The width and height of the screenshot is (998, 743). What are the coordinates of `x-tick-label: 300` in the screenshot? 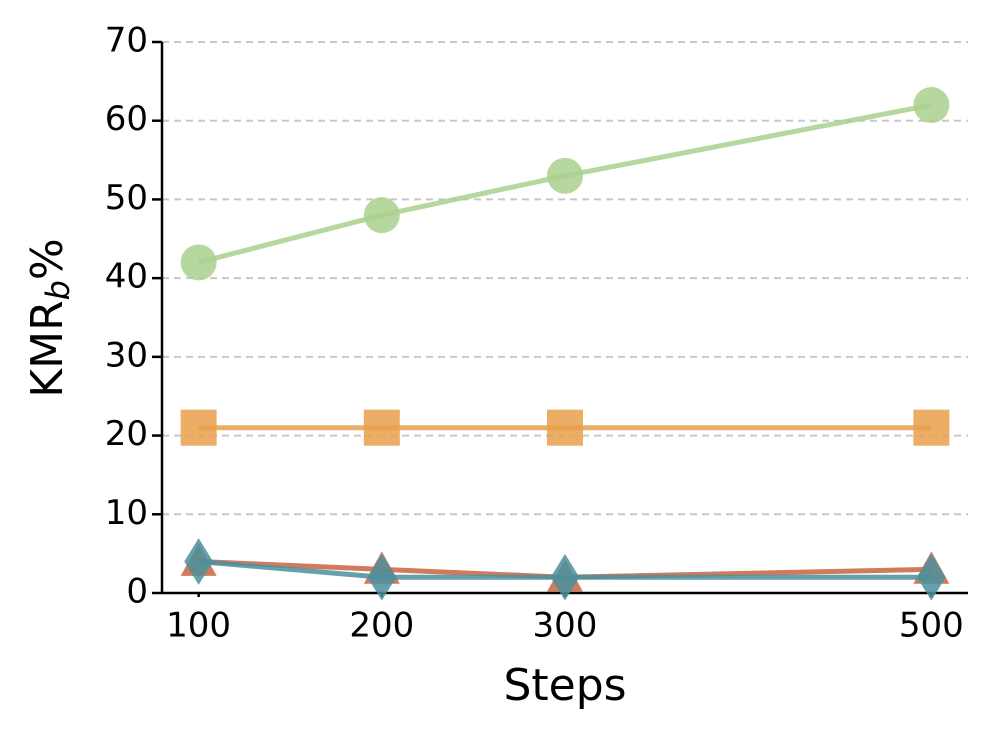 It's located at (565, 626).